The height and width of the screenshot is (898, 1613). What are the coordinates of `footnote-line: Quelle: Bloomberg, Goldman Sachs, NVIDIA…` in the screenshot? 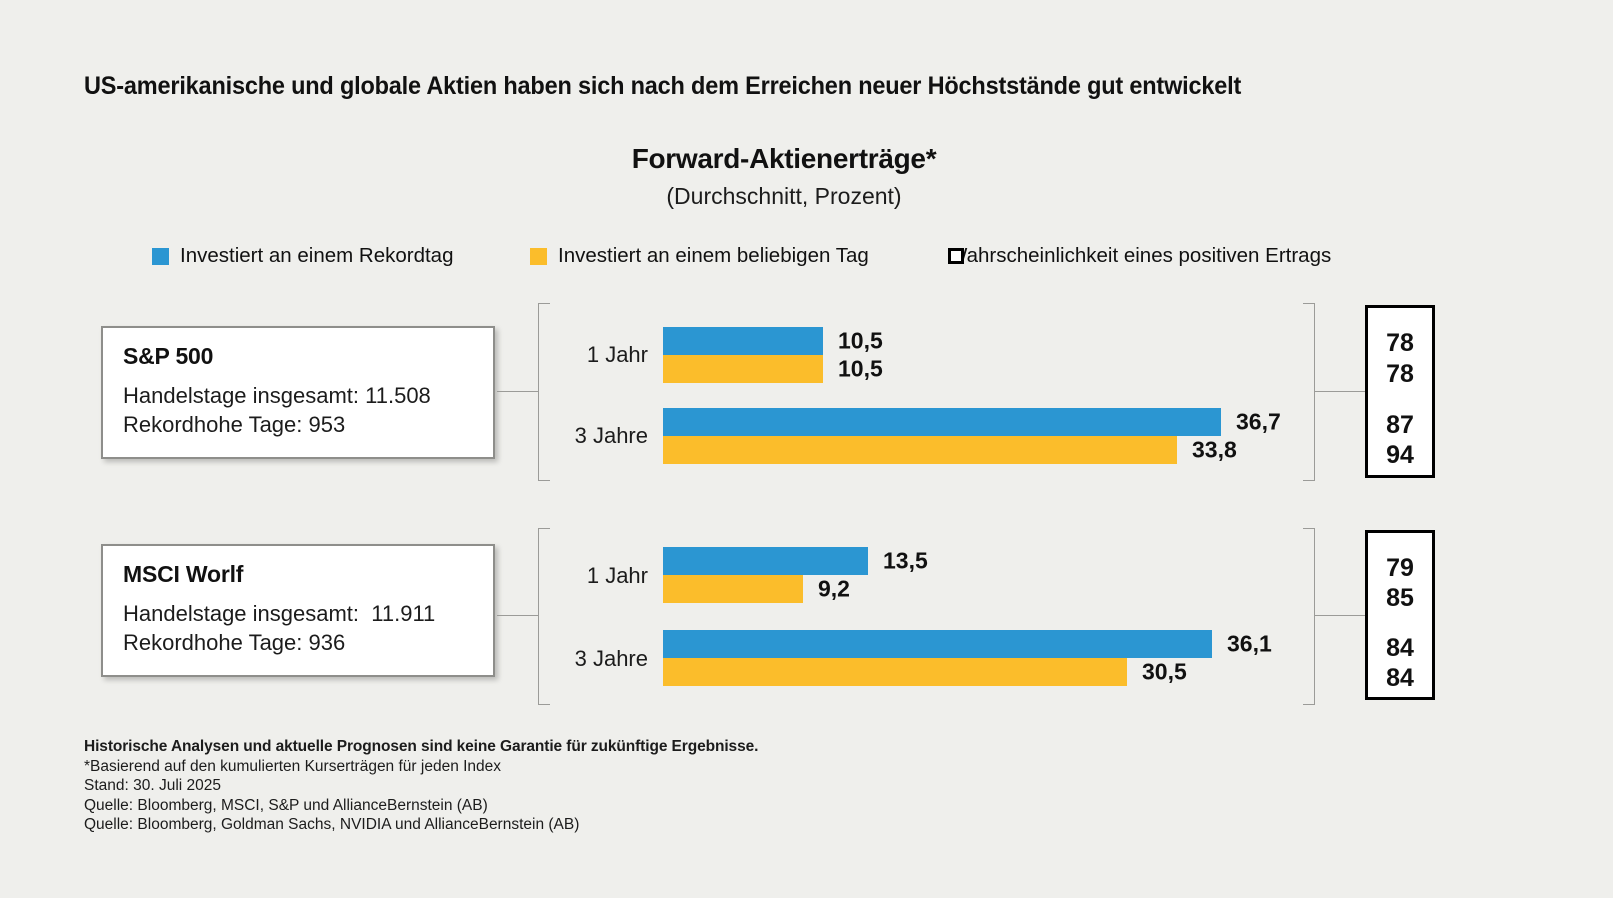 It's located at (332, 824).